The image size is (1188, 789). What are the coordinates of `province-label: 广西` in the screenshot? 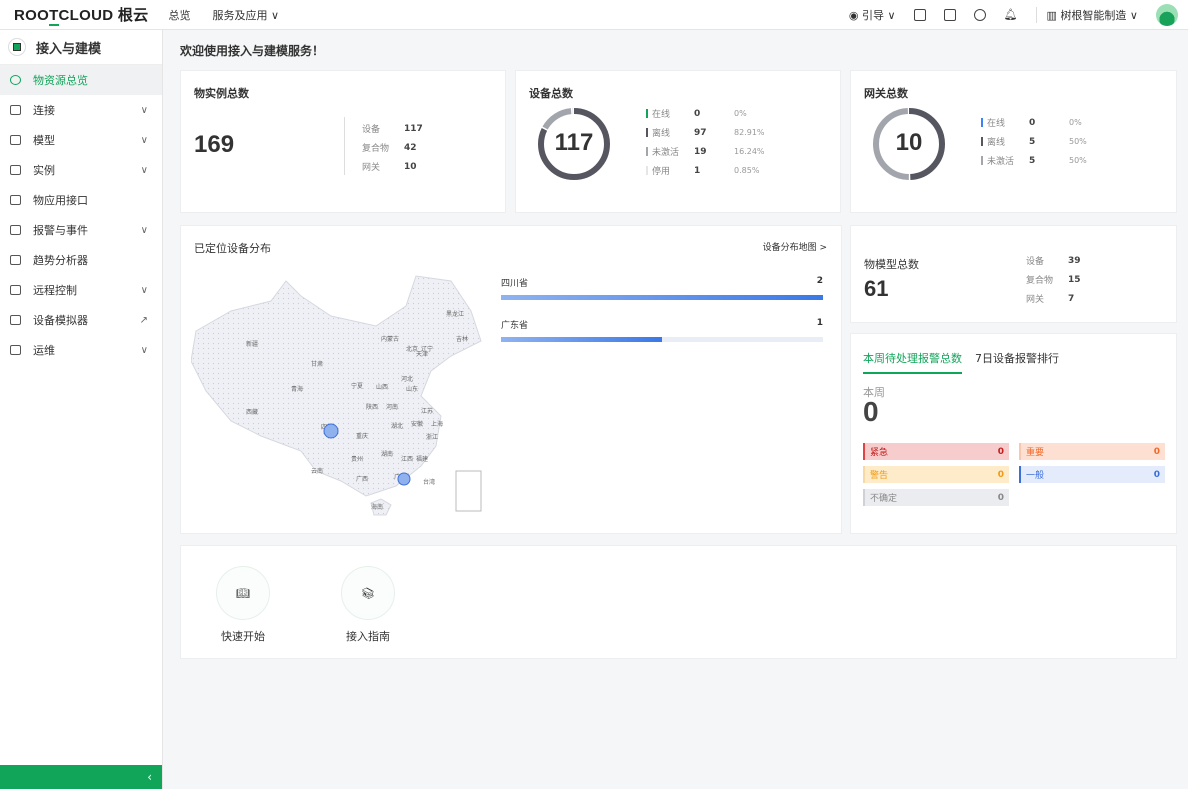 It's located at (362, 479).